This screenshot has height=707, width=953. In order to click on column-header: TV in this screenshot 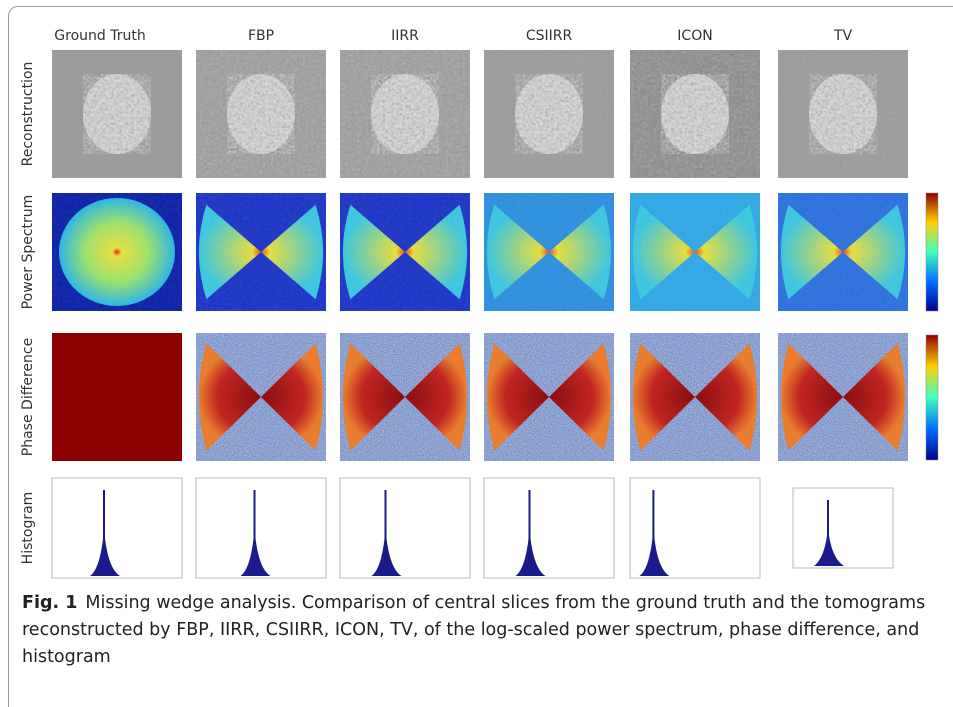, I will do `click(843, 36)`.